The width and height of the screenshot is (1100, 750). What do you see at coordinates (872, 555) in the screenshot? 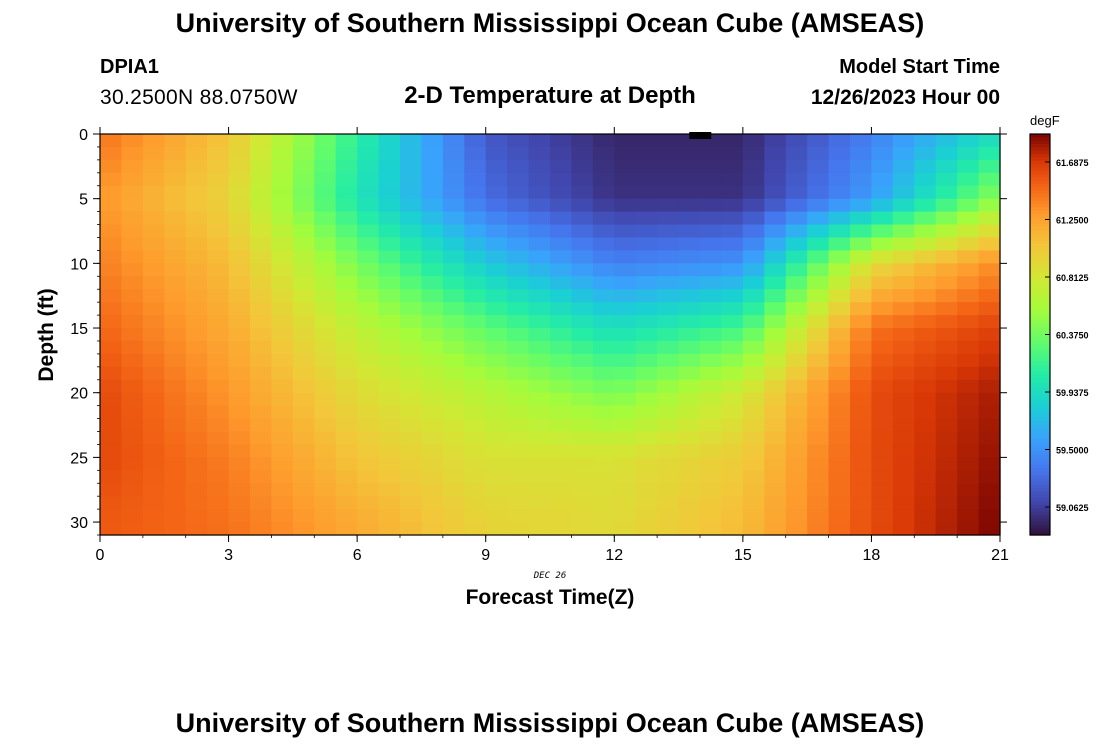
I see `x-tick-label: 18` at bounding box center [872, 555].